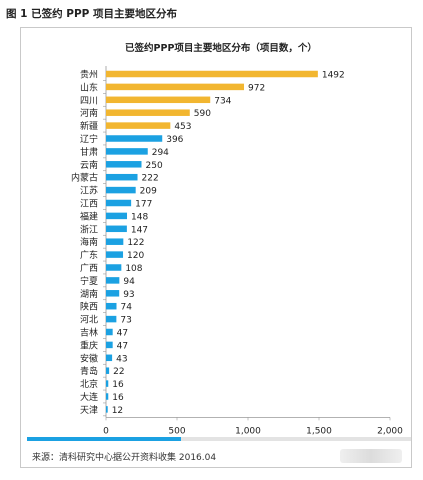 The image size is (423, 480). What do you see at coordinates (89, 113) in the screenshot?
I see `category-label: 河南` at bounding box center [89, 113].